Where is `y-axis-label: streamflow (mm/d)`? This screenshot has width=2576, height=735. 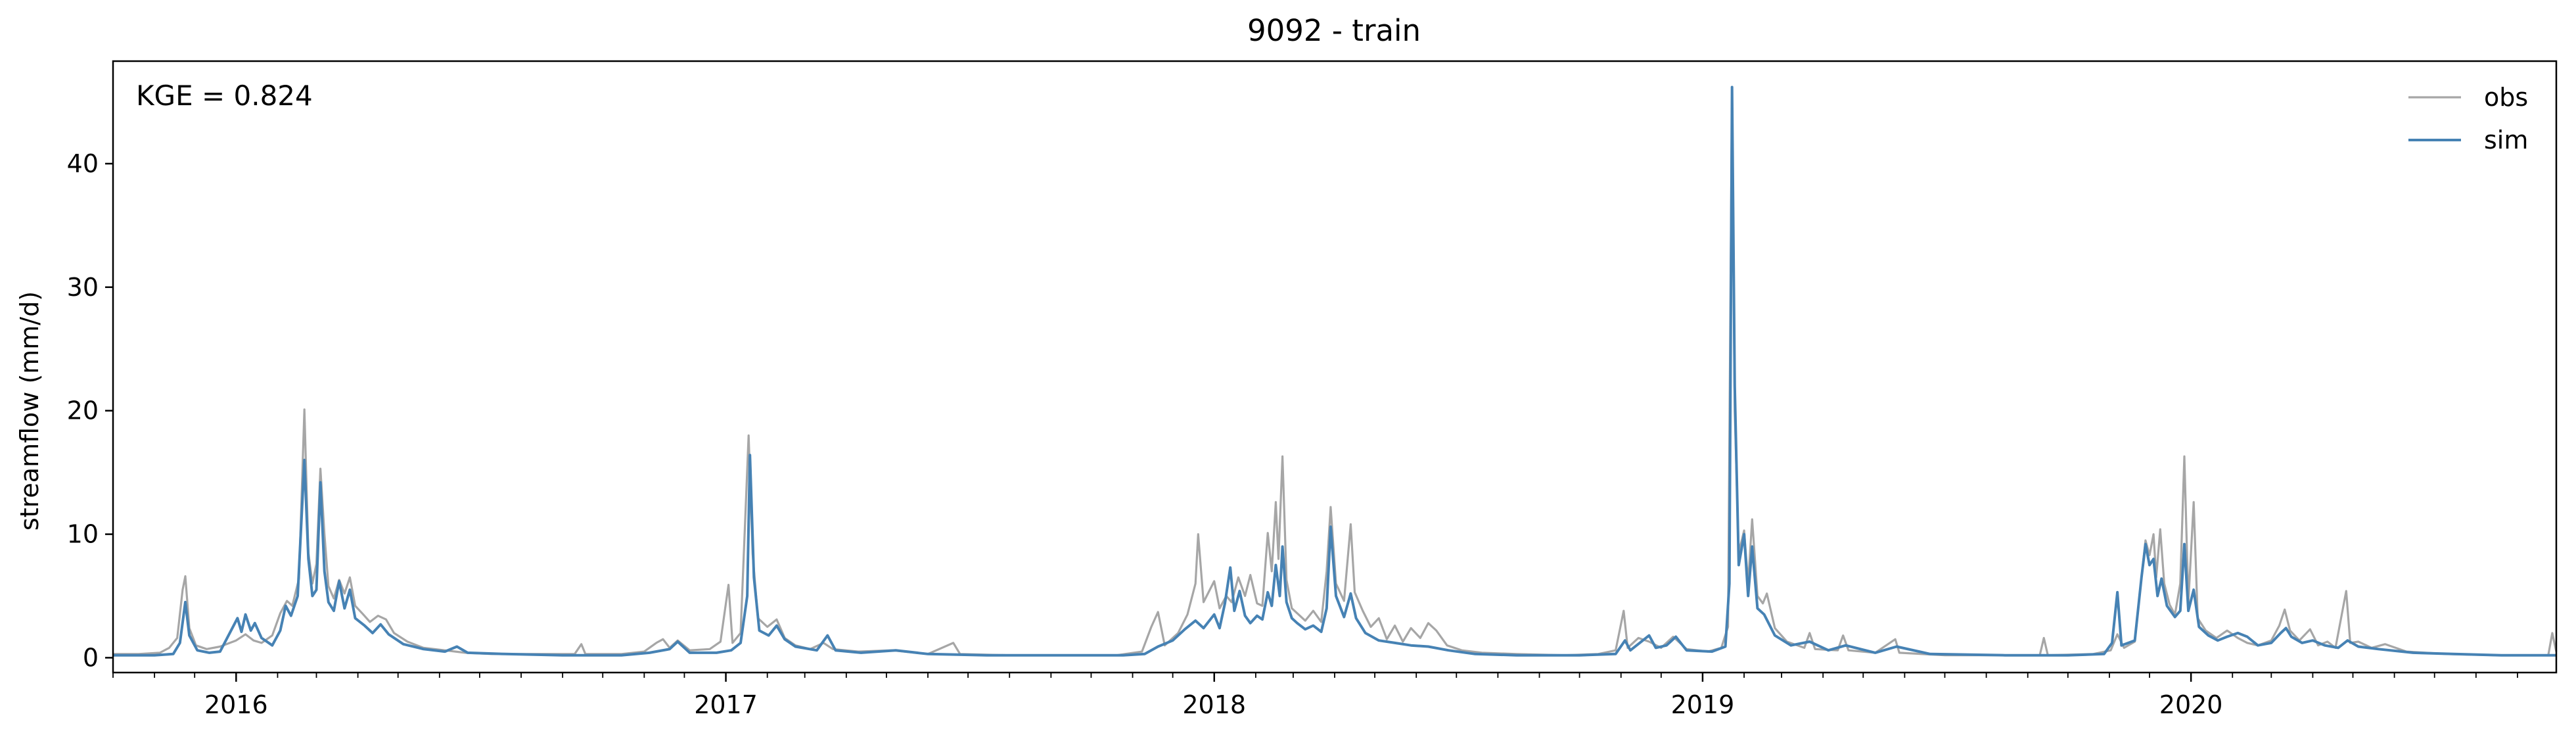
y-axis-label: streamflow (mm/d) is located at coordinates (30, 411).